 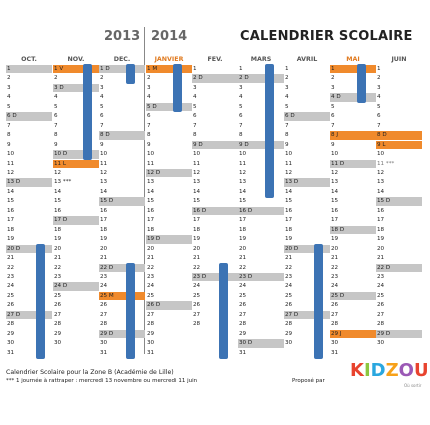 What do you see at coordinates (149, 78) in the screenshot?
I see `day-cell: 2` at bounding box center [149, 78].